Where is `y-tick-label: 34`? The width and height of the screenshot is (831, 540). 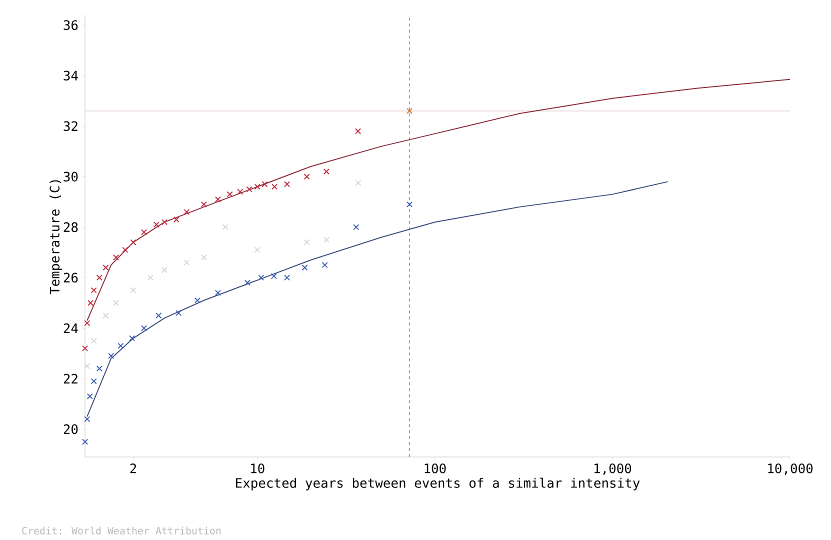
y-tick-label: 34 is located at coordinates (71, 75).